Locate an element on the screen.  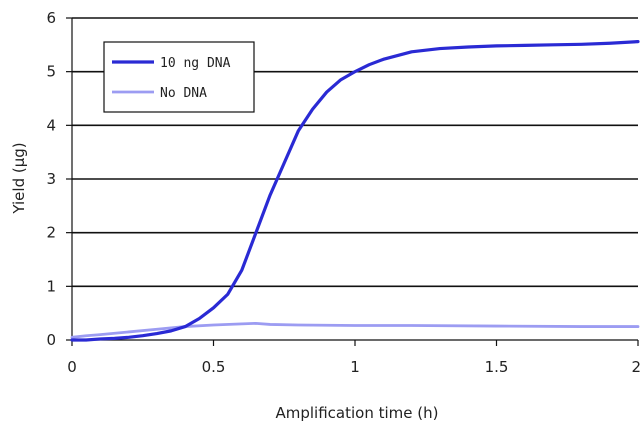
legend-box is located at coordinates (179, 77).